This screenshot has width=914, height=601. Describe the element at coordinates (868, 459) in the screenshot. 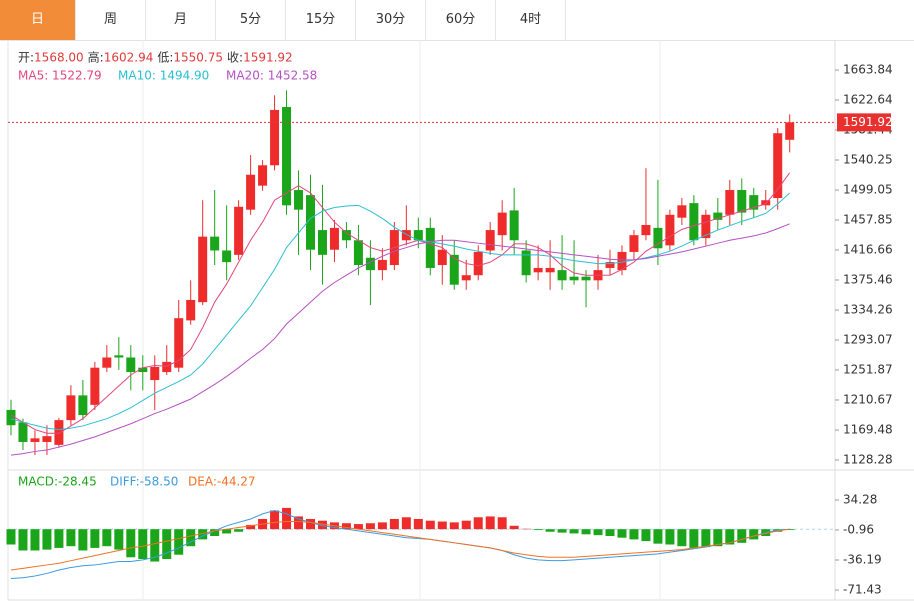

I see `y-tick-label: 1128.28` at that location.